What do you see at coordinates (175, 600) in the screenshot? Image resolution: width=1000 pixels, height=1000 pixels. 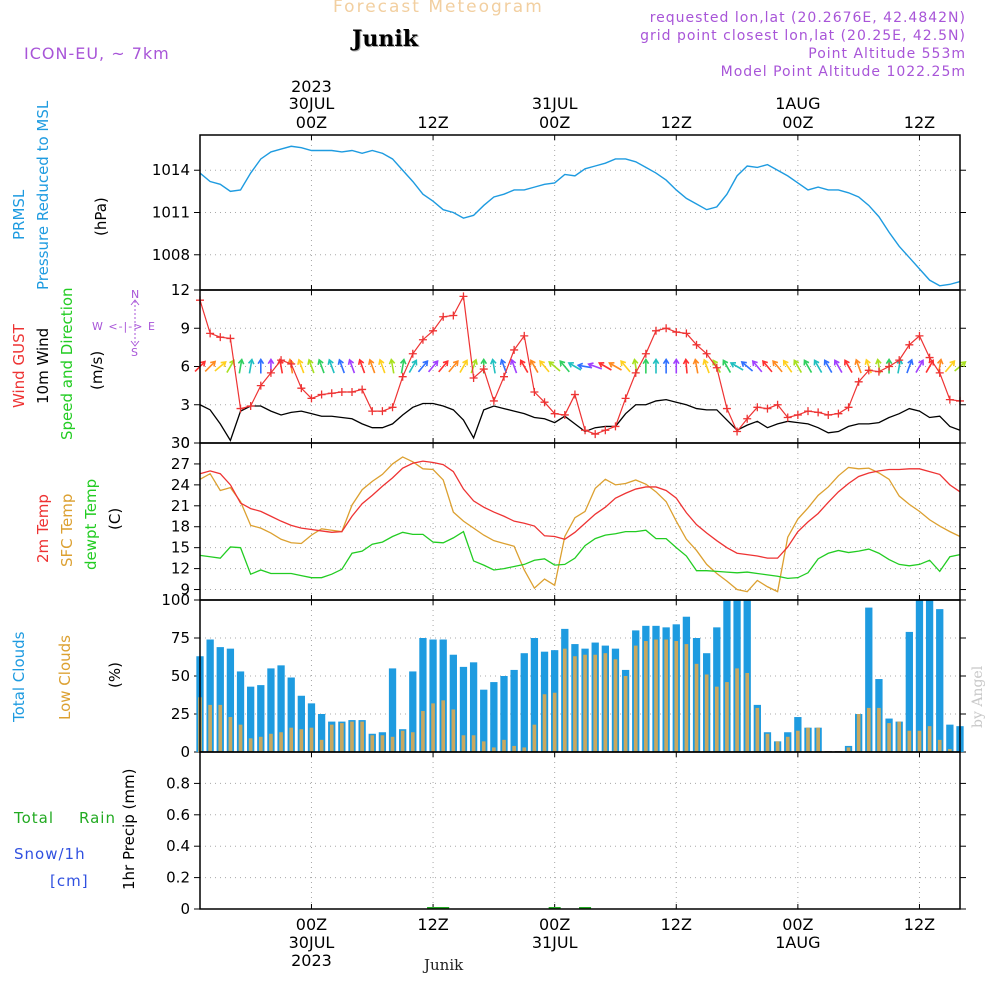 I see `clouds-ytick-label: 100` at bounding box center [175, 600].